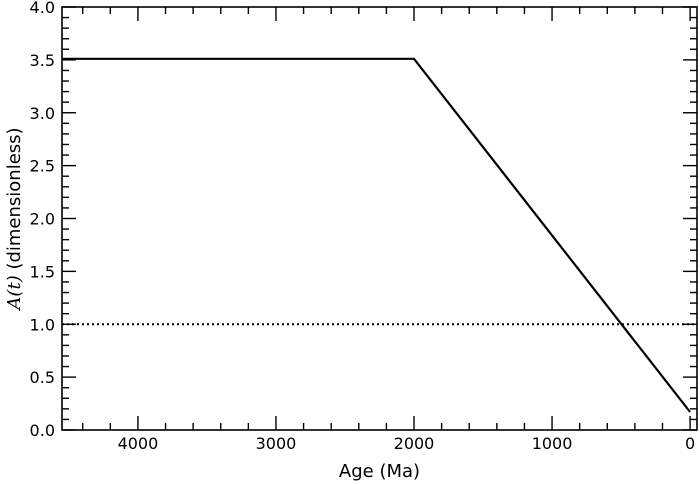  What do you see at coordinates (42, 166) in the screenshot?
I see `y-tick-label: 2.5` at bounding box center [42, 166].